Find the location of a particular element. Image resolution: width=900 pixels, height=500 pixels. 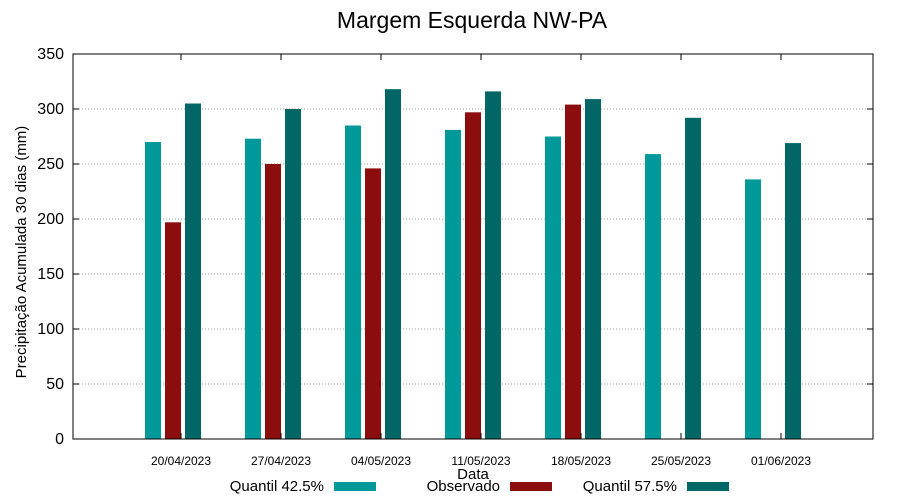

legend: Quantil 42.5% Observado Quantil 57.5% is located at coordinates (479, 486).